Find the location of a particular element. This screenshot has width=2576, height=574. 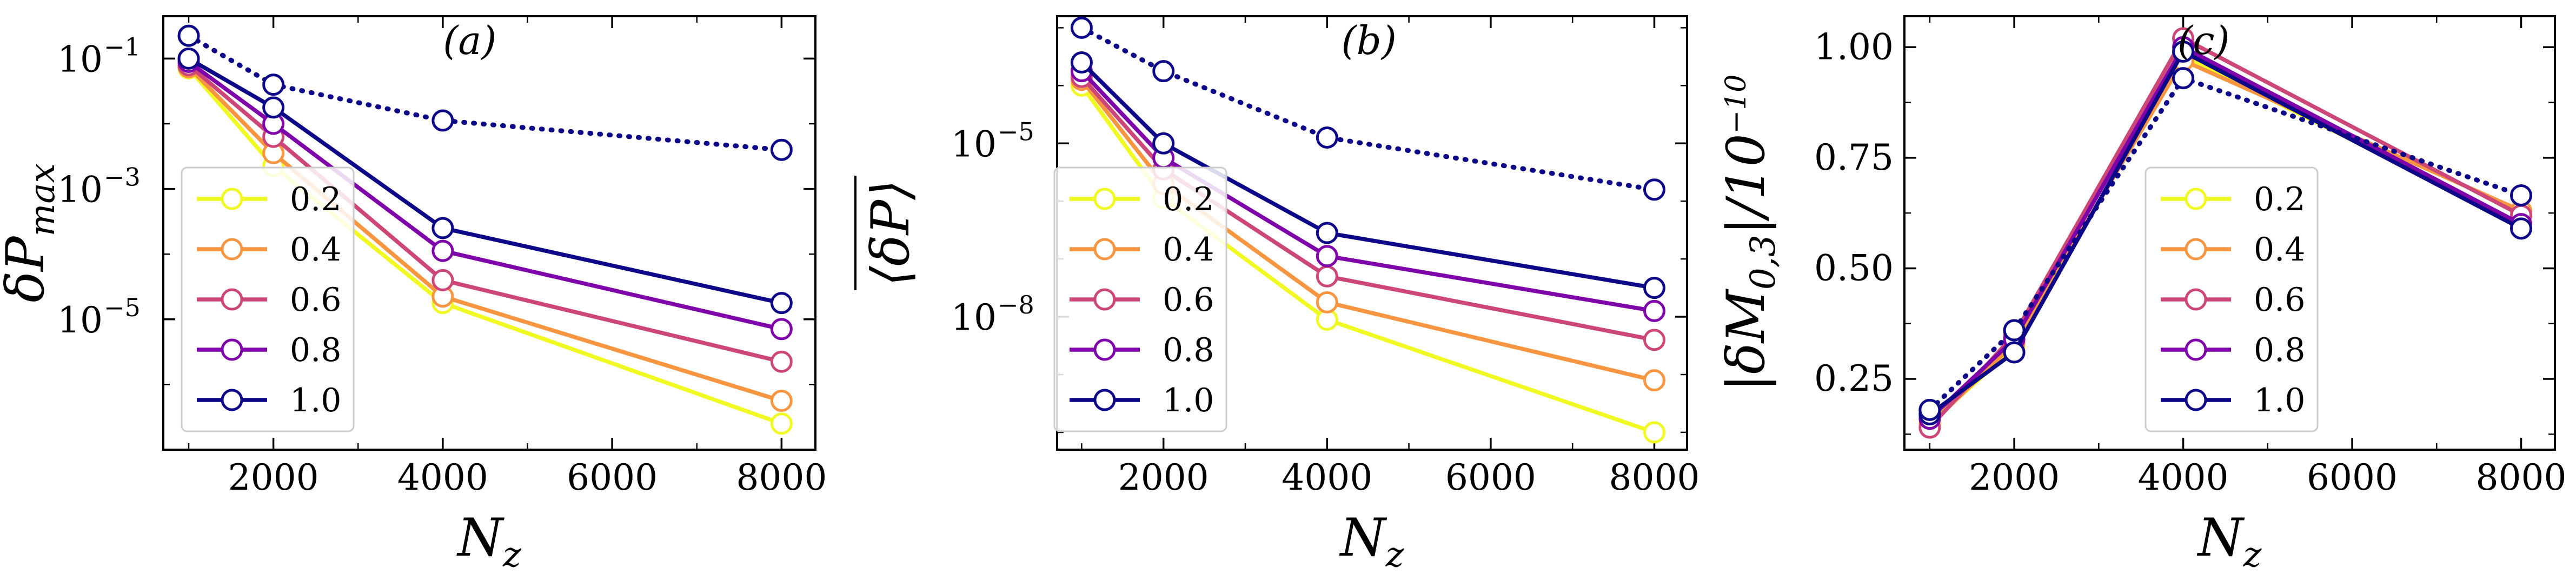

y-tick-label: 1.00 is located at coordinates (1854, 47).